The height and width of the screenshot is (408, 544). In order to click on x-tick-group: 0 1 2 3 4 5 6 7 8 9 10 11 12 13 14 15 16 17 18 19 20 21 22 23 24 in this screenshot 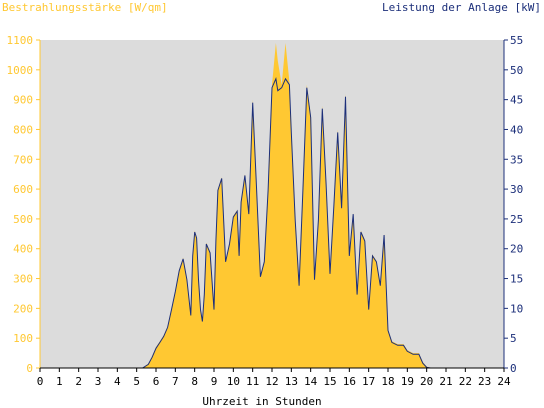, I will do `click(274, 378)`.